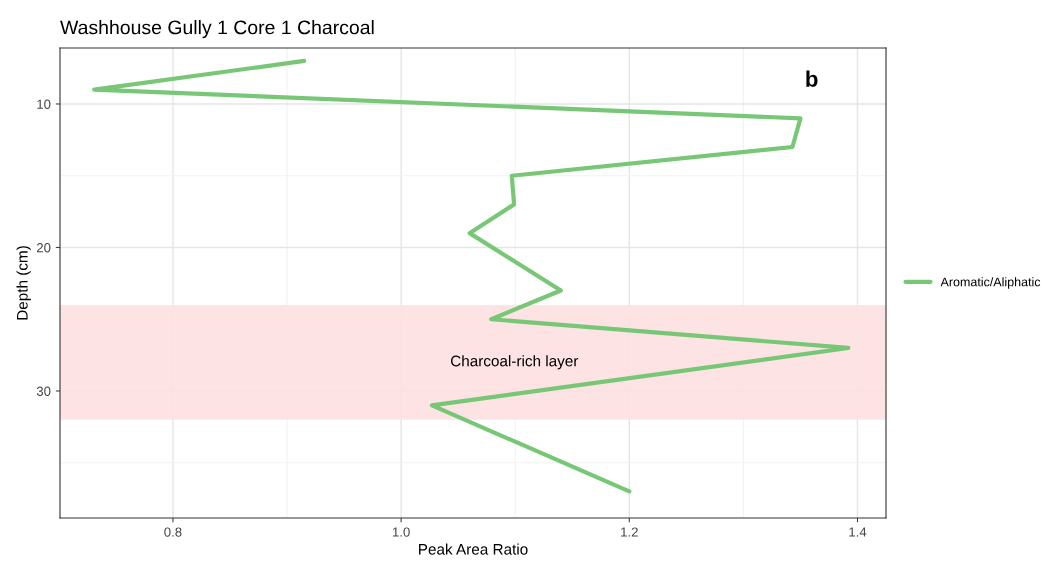  Describe the element at coordinates (990, 283) in the screenshot. I see `legend-label: Aromatic/Aliphatic` at that location.